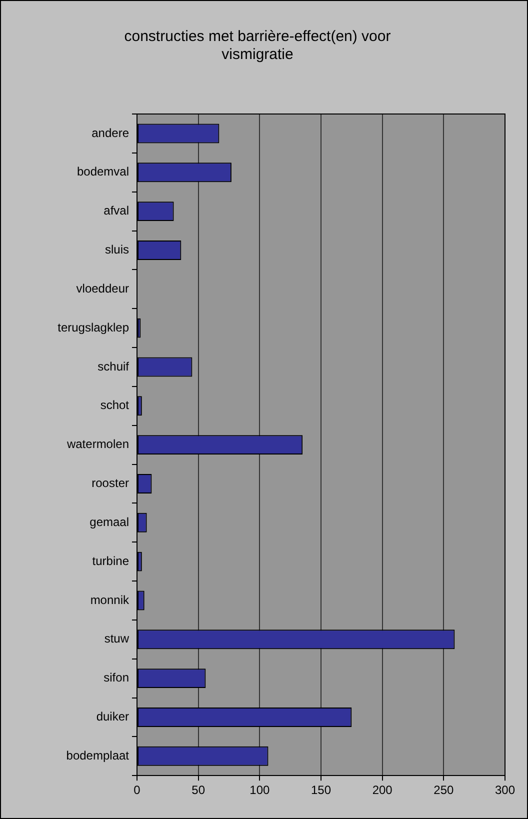 This screenshot has width=528, height=819. Describe the element at coordinates (111, 561) in the screenshot. I see `y-tick-label: turbine` at that location.